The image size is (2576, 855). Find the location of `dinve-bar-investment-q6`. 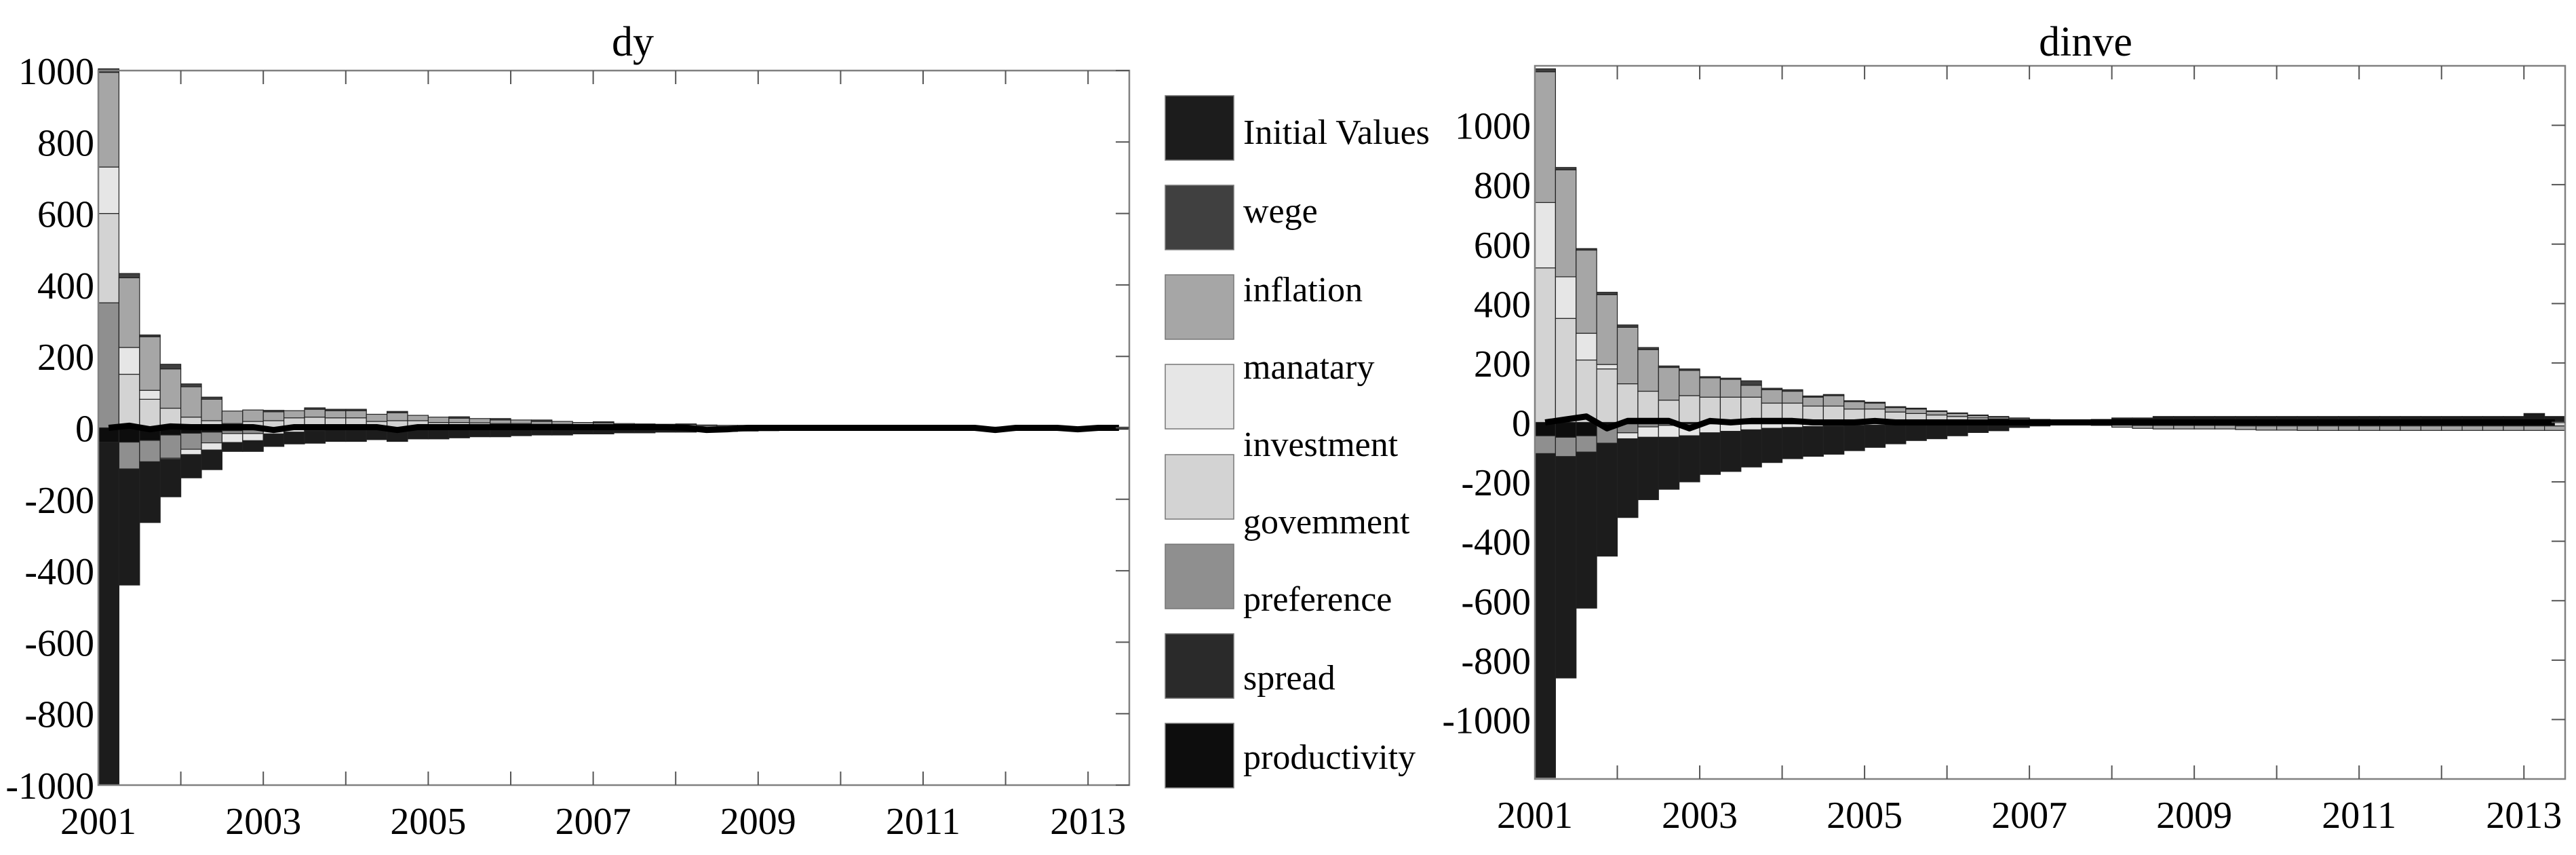

dinve-bar-investment-q6 is located at coordinates (1648, 406).